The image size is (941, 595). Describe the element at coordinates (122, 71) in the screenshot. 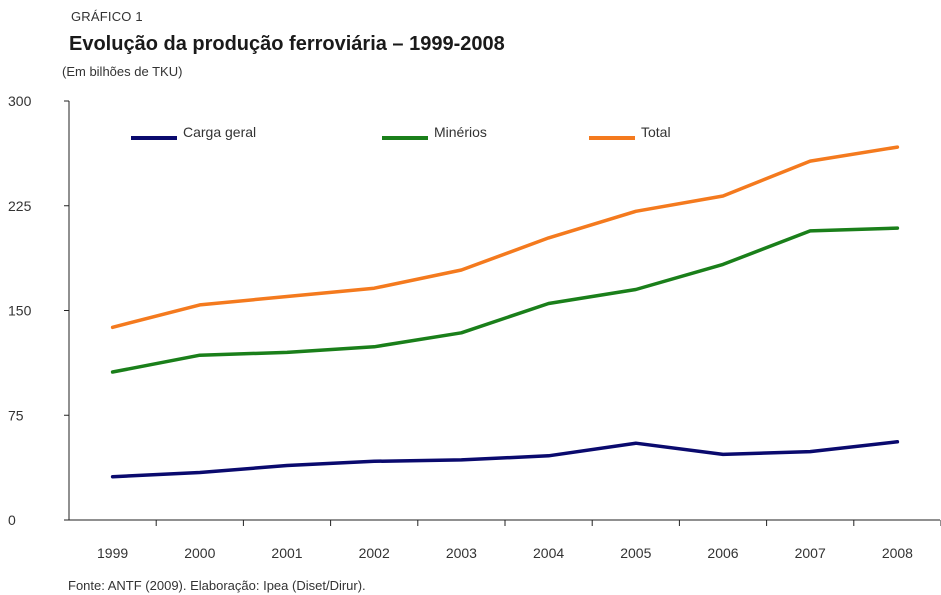

I see `y-axis-unit-label: (Em bilhões de TKU)` at that location.